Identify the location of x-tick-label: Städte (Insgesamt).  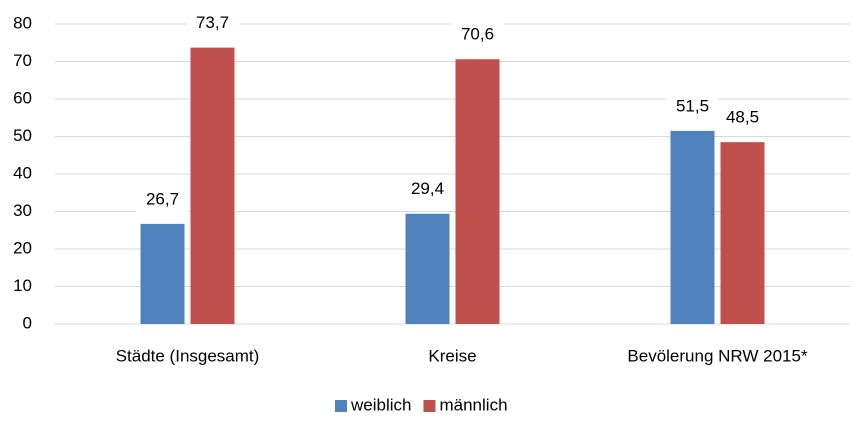
(188, 355).